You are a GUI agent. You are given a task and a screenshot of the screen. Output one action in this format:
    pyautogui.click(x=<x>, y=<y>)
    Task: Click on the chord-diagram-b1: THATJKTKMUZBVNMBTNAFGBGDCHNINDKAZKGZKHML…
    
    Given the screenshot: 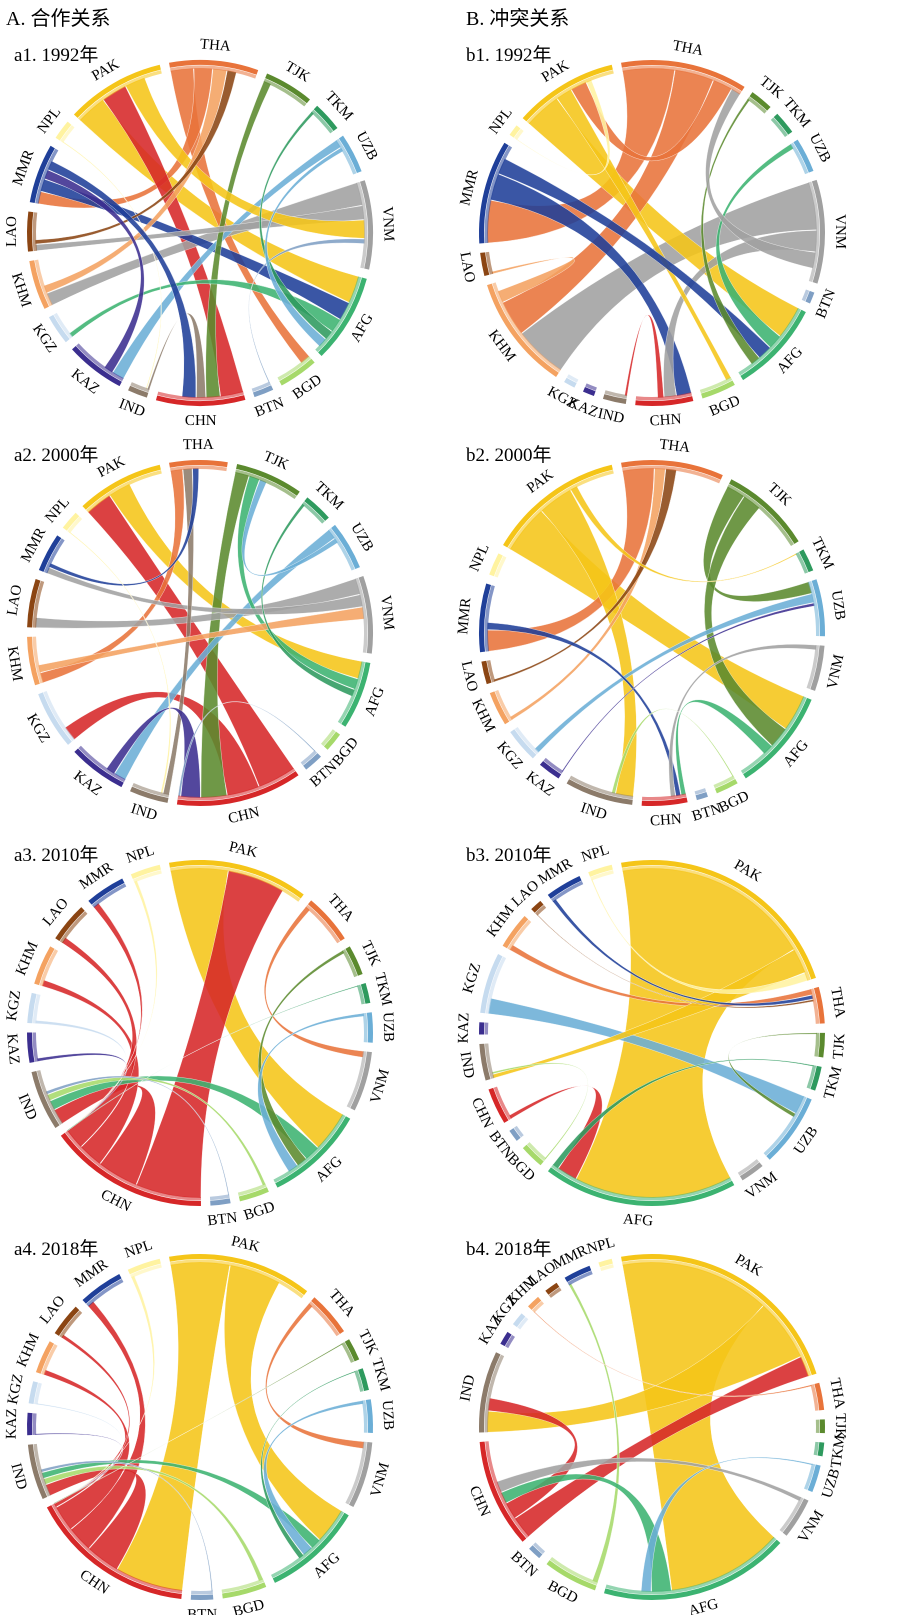 What is the action you would take?
    pyautogui.click(x=652, y=234)
    